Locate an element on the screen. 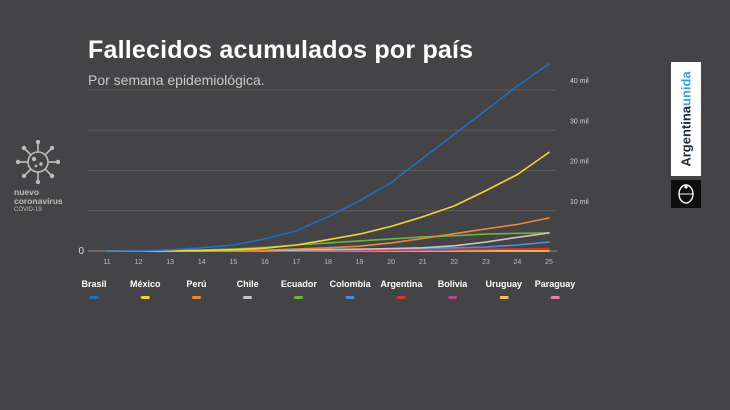  x-tick-label: 22 is located at coordinates (454, 262).